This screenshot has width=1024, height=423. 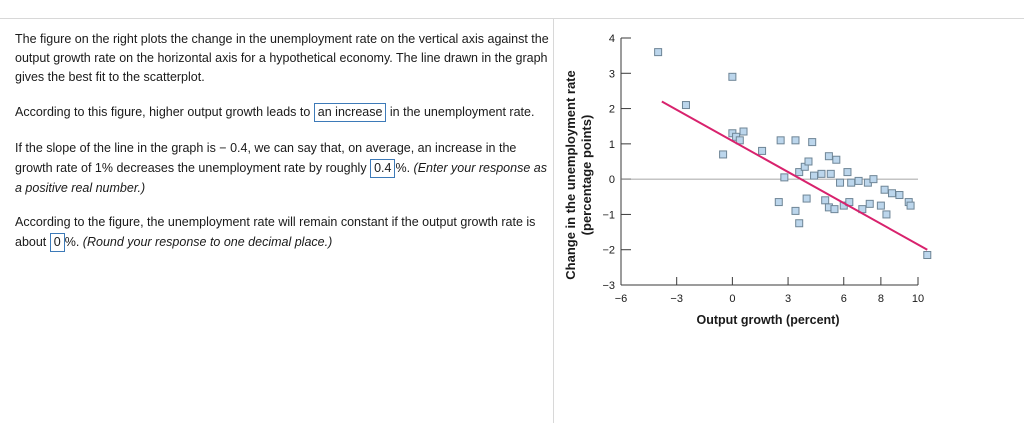 What do you see at coordinates (621, 299) in the screenshot?
I see `x-tick-label: −6` at bounding box center [621, 299].